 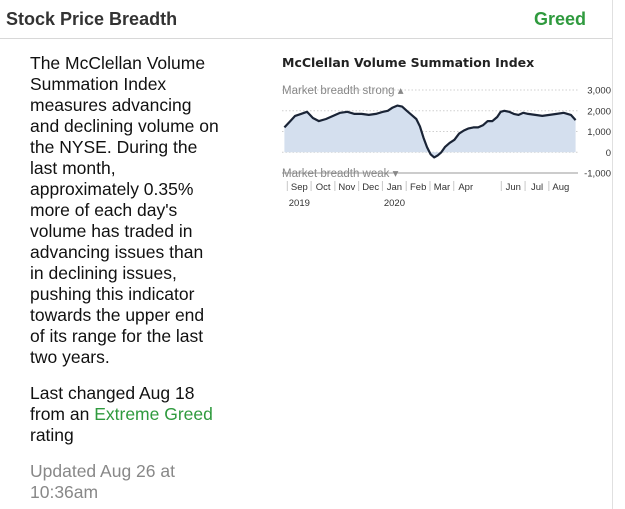 What do you see at coordinates (306, 19) in the screenshot?
I see `card-header: Stock Price Breadth Greed` at bounding box center [306, 19].